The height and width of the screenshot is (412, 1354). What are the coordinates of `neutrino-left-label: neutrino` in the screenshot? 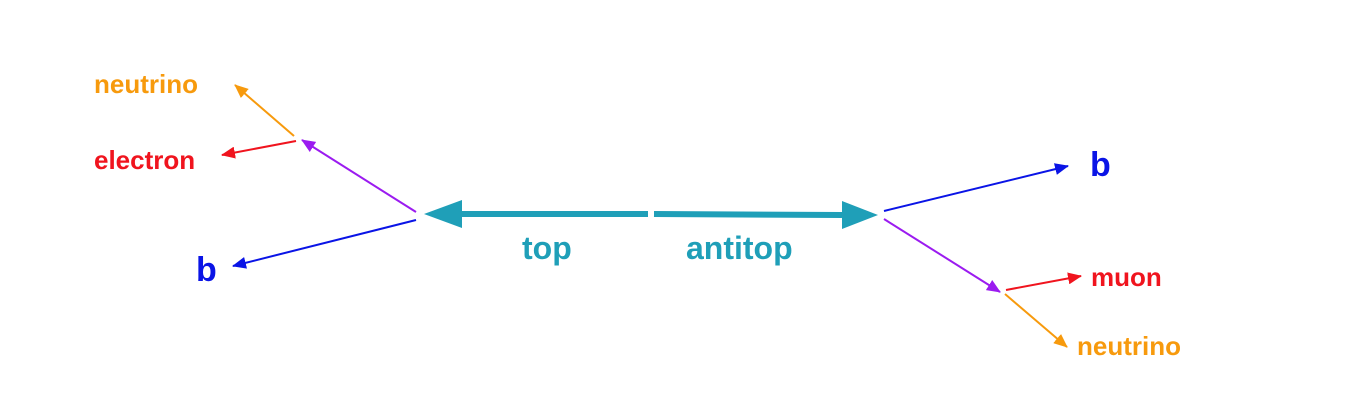 It's located at (146, 84).